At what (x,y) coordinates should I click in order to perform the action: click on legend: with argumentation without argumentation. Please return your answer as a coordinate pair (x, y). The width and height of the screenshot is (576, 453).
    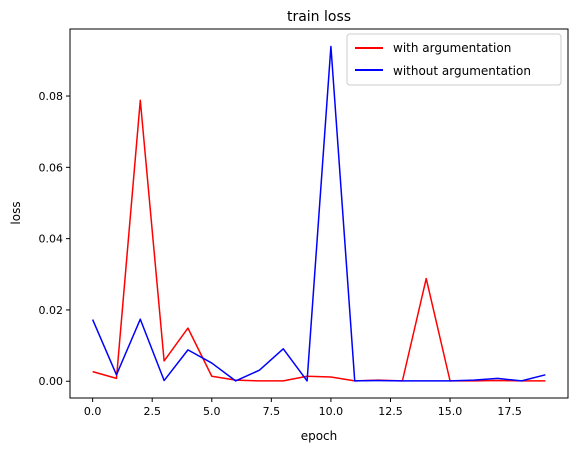
    Looking at the image, I should click on (454, 59).